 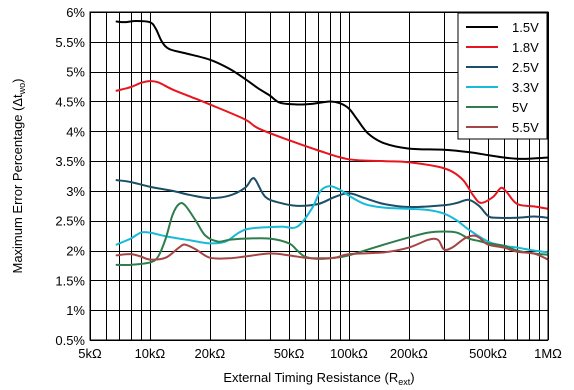 I want to click on x-axis-title: External Timing Resistance (Rext), so click(x=318, y=378).